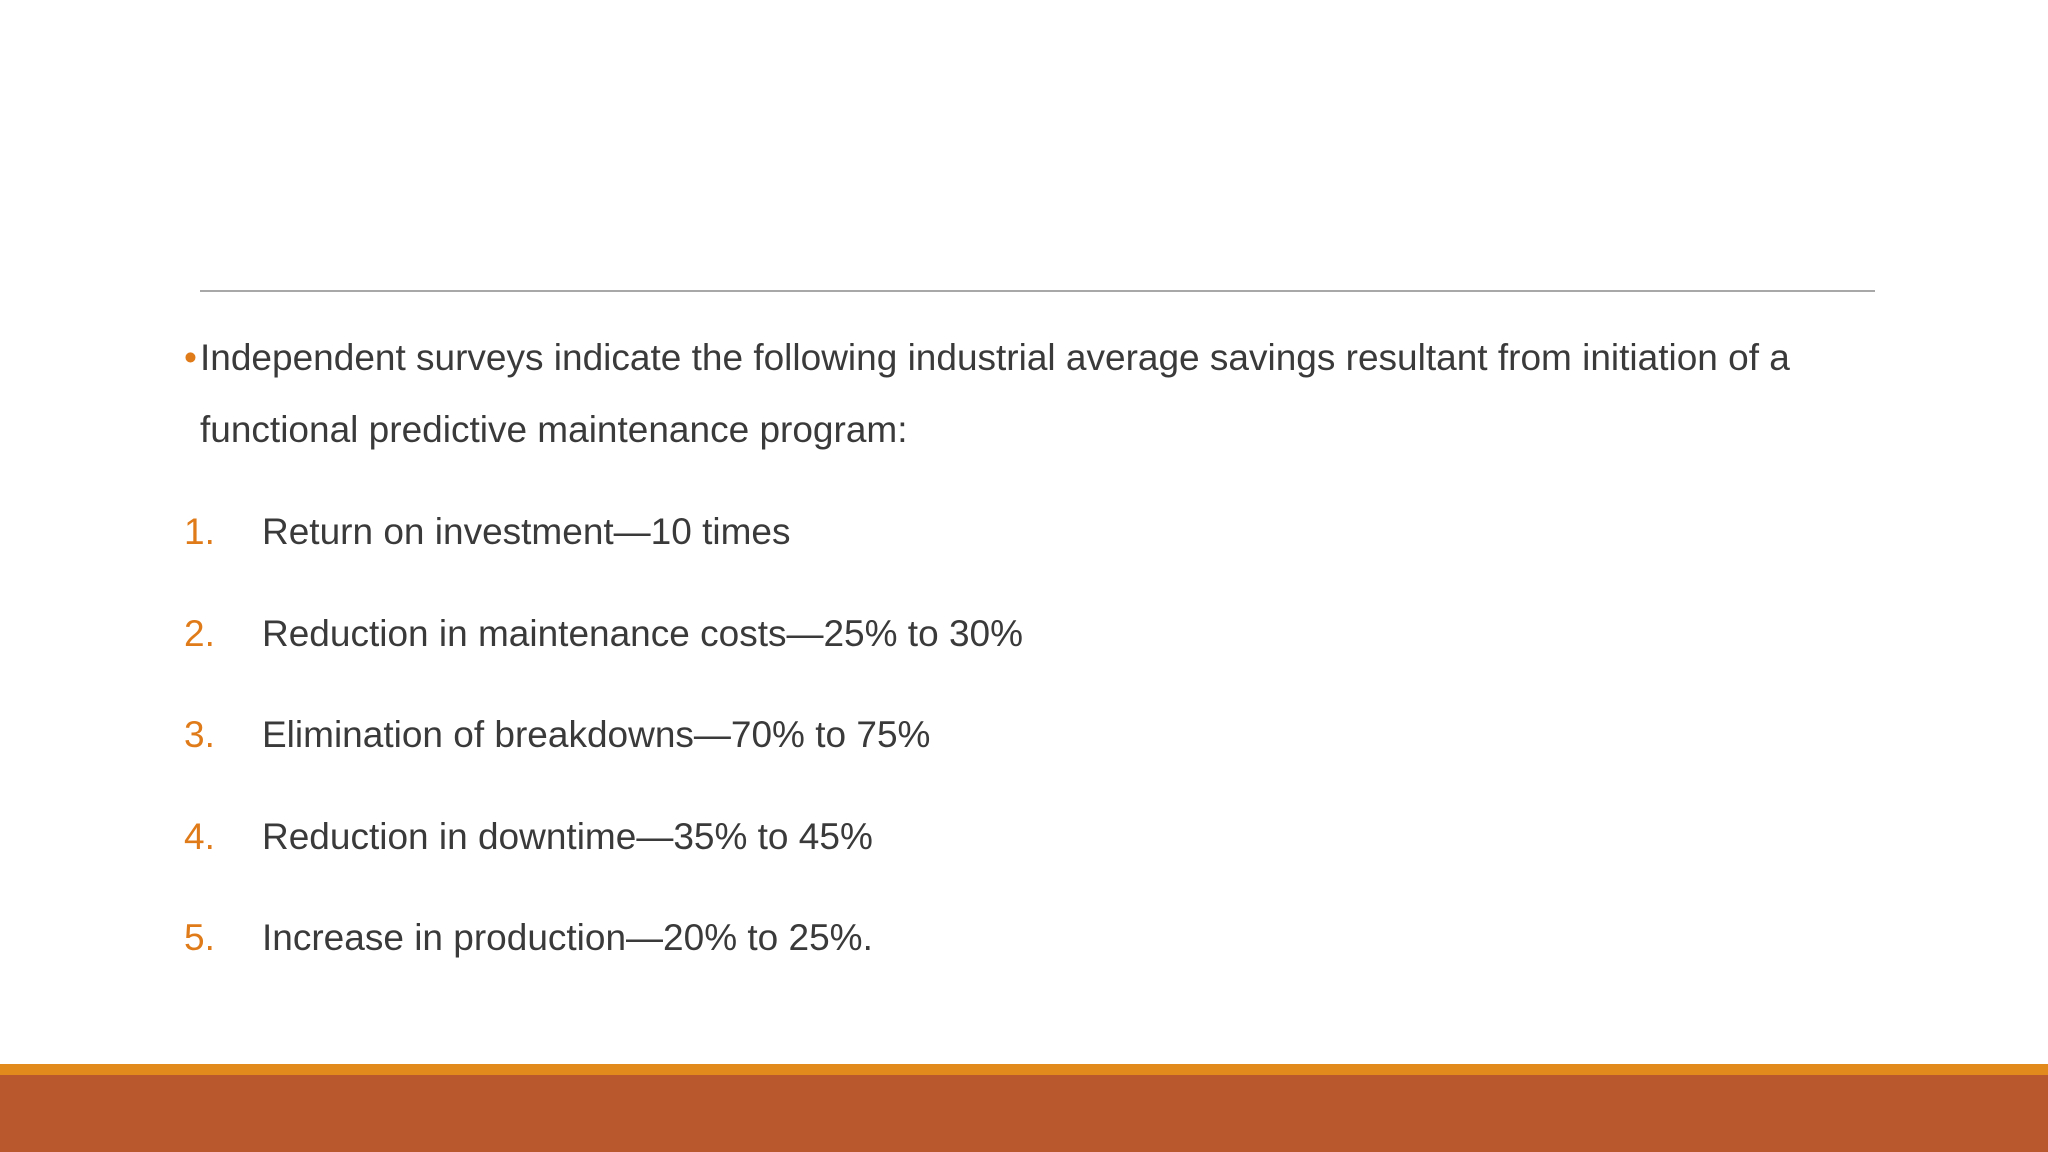 The height and width of the screenshot is (1152, 2048). What do you see at coordinates (567, 937) in the screenshot?
I see `list-text: Increase in production—20% to 25%.` at bounding box center [567, 937].